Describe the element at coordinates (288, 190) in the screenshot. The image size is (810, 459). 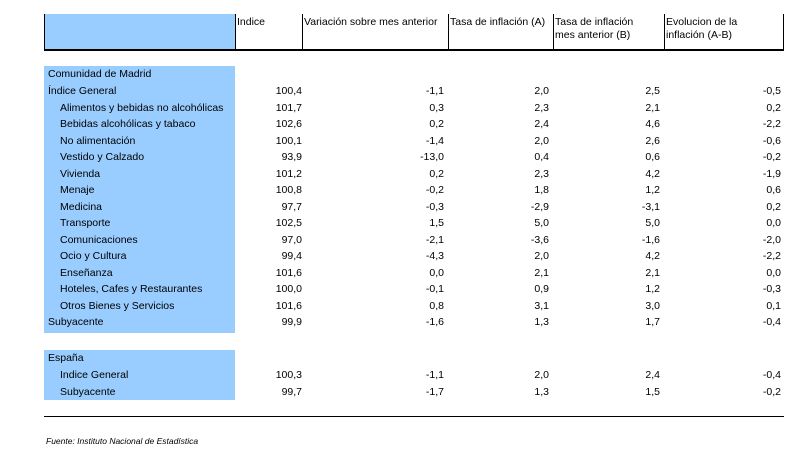
I see `row-value: 100,8` at that location.